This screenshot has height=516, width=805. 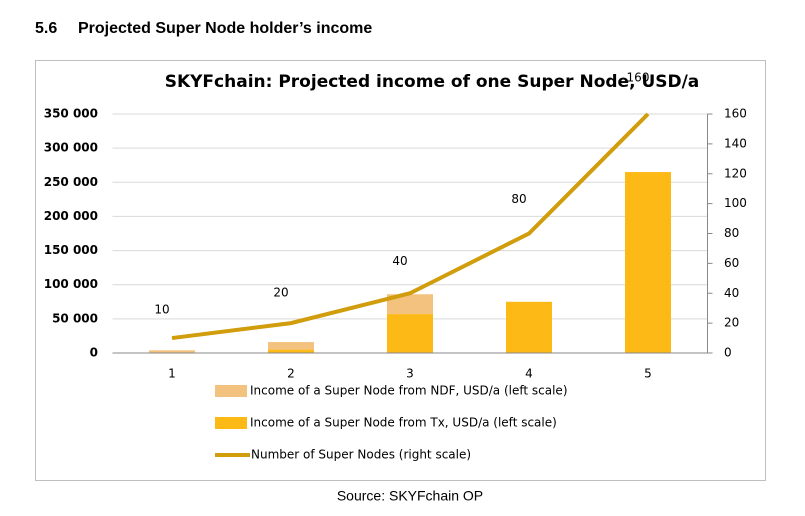 What do you see at coordinates (280, 293) in the screenshot?
I see `data-label: 20` at bounding box center [280, 293].